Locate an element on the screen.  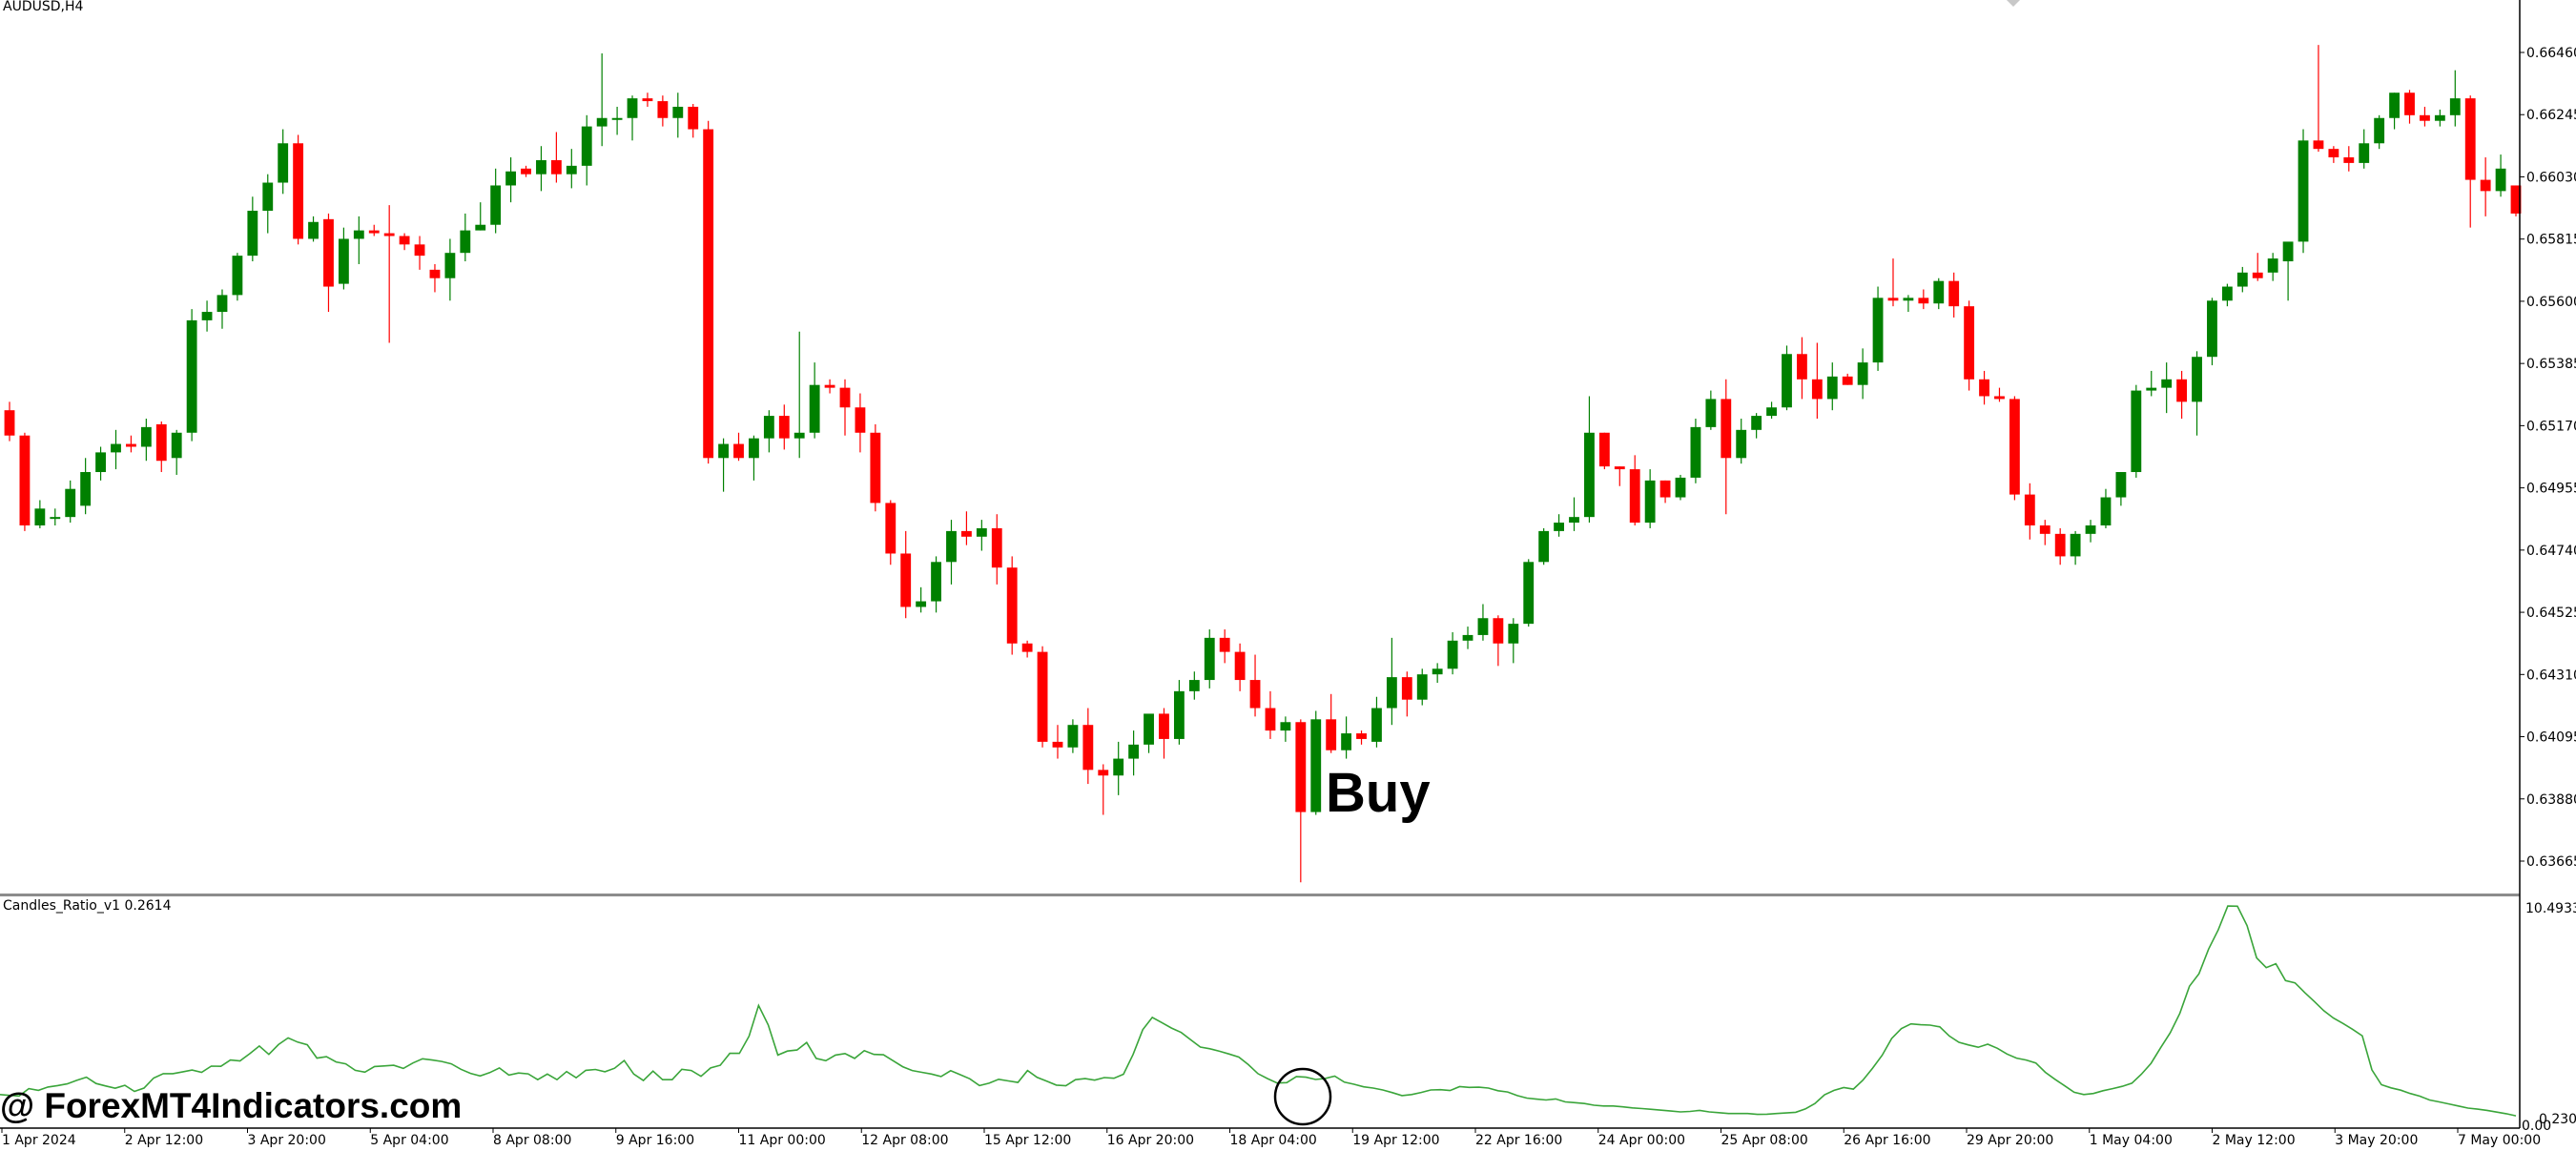
indicator-tick-label: 0.00 is located at coordinates (2536, 1126).